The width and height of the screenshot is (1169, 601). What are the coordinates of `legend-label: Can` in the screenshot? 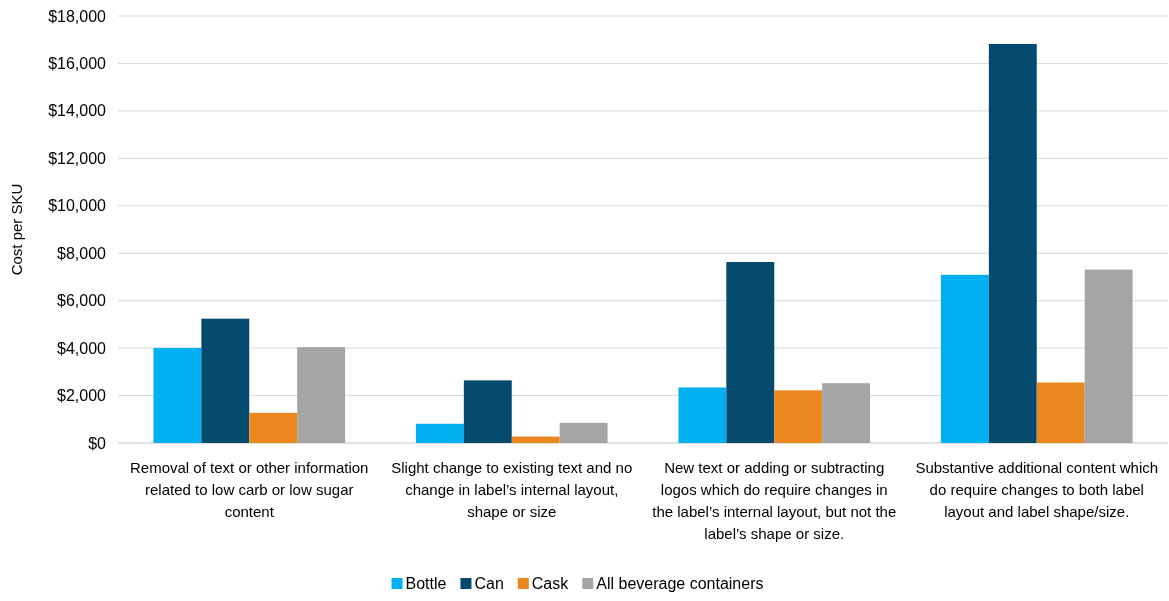 It's located at (489, 583).